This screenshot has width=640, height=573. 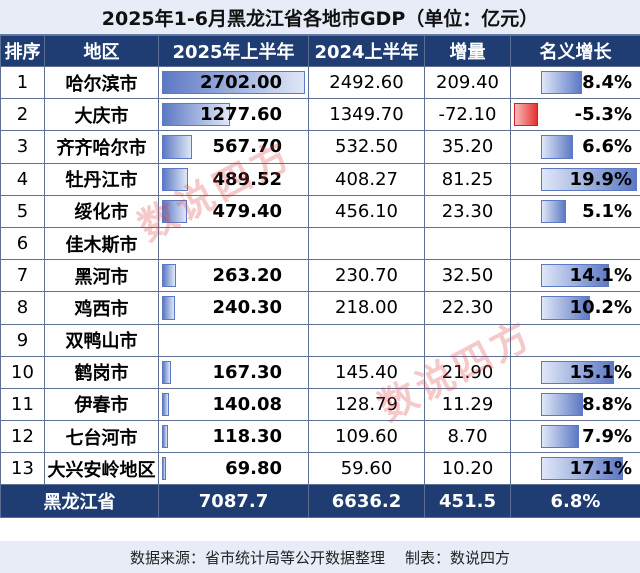 What do you see at coordinates (366, 115) in the screenshot?
I see `cell-h1-2024: 1349.70` at bounding box center [366, 115].